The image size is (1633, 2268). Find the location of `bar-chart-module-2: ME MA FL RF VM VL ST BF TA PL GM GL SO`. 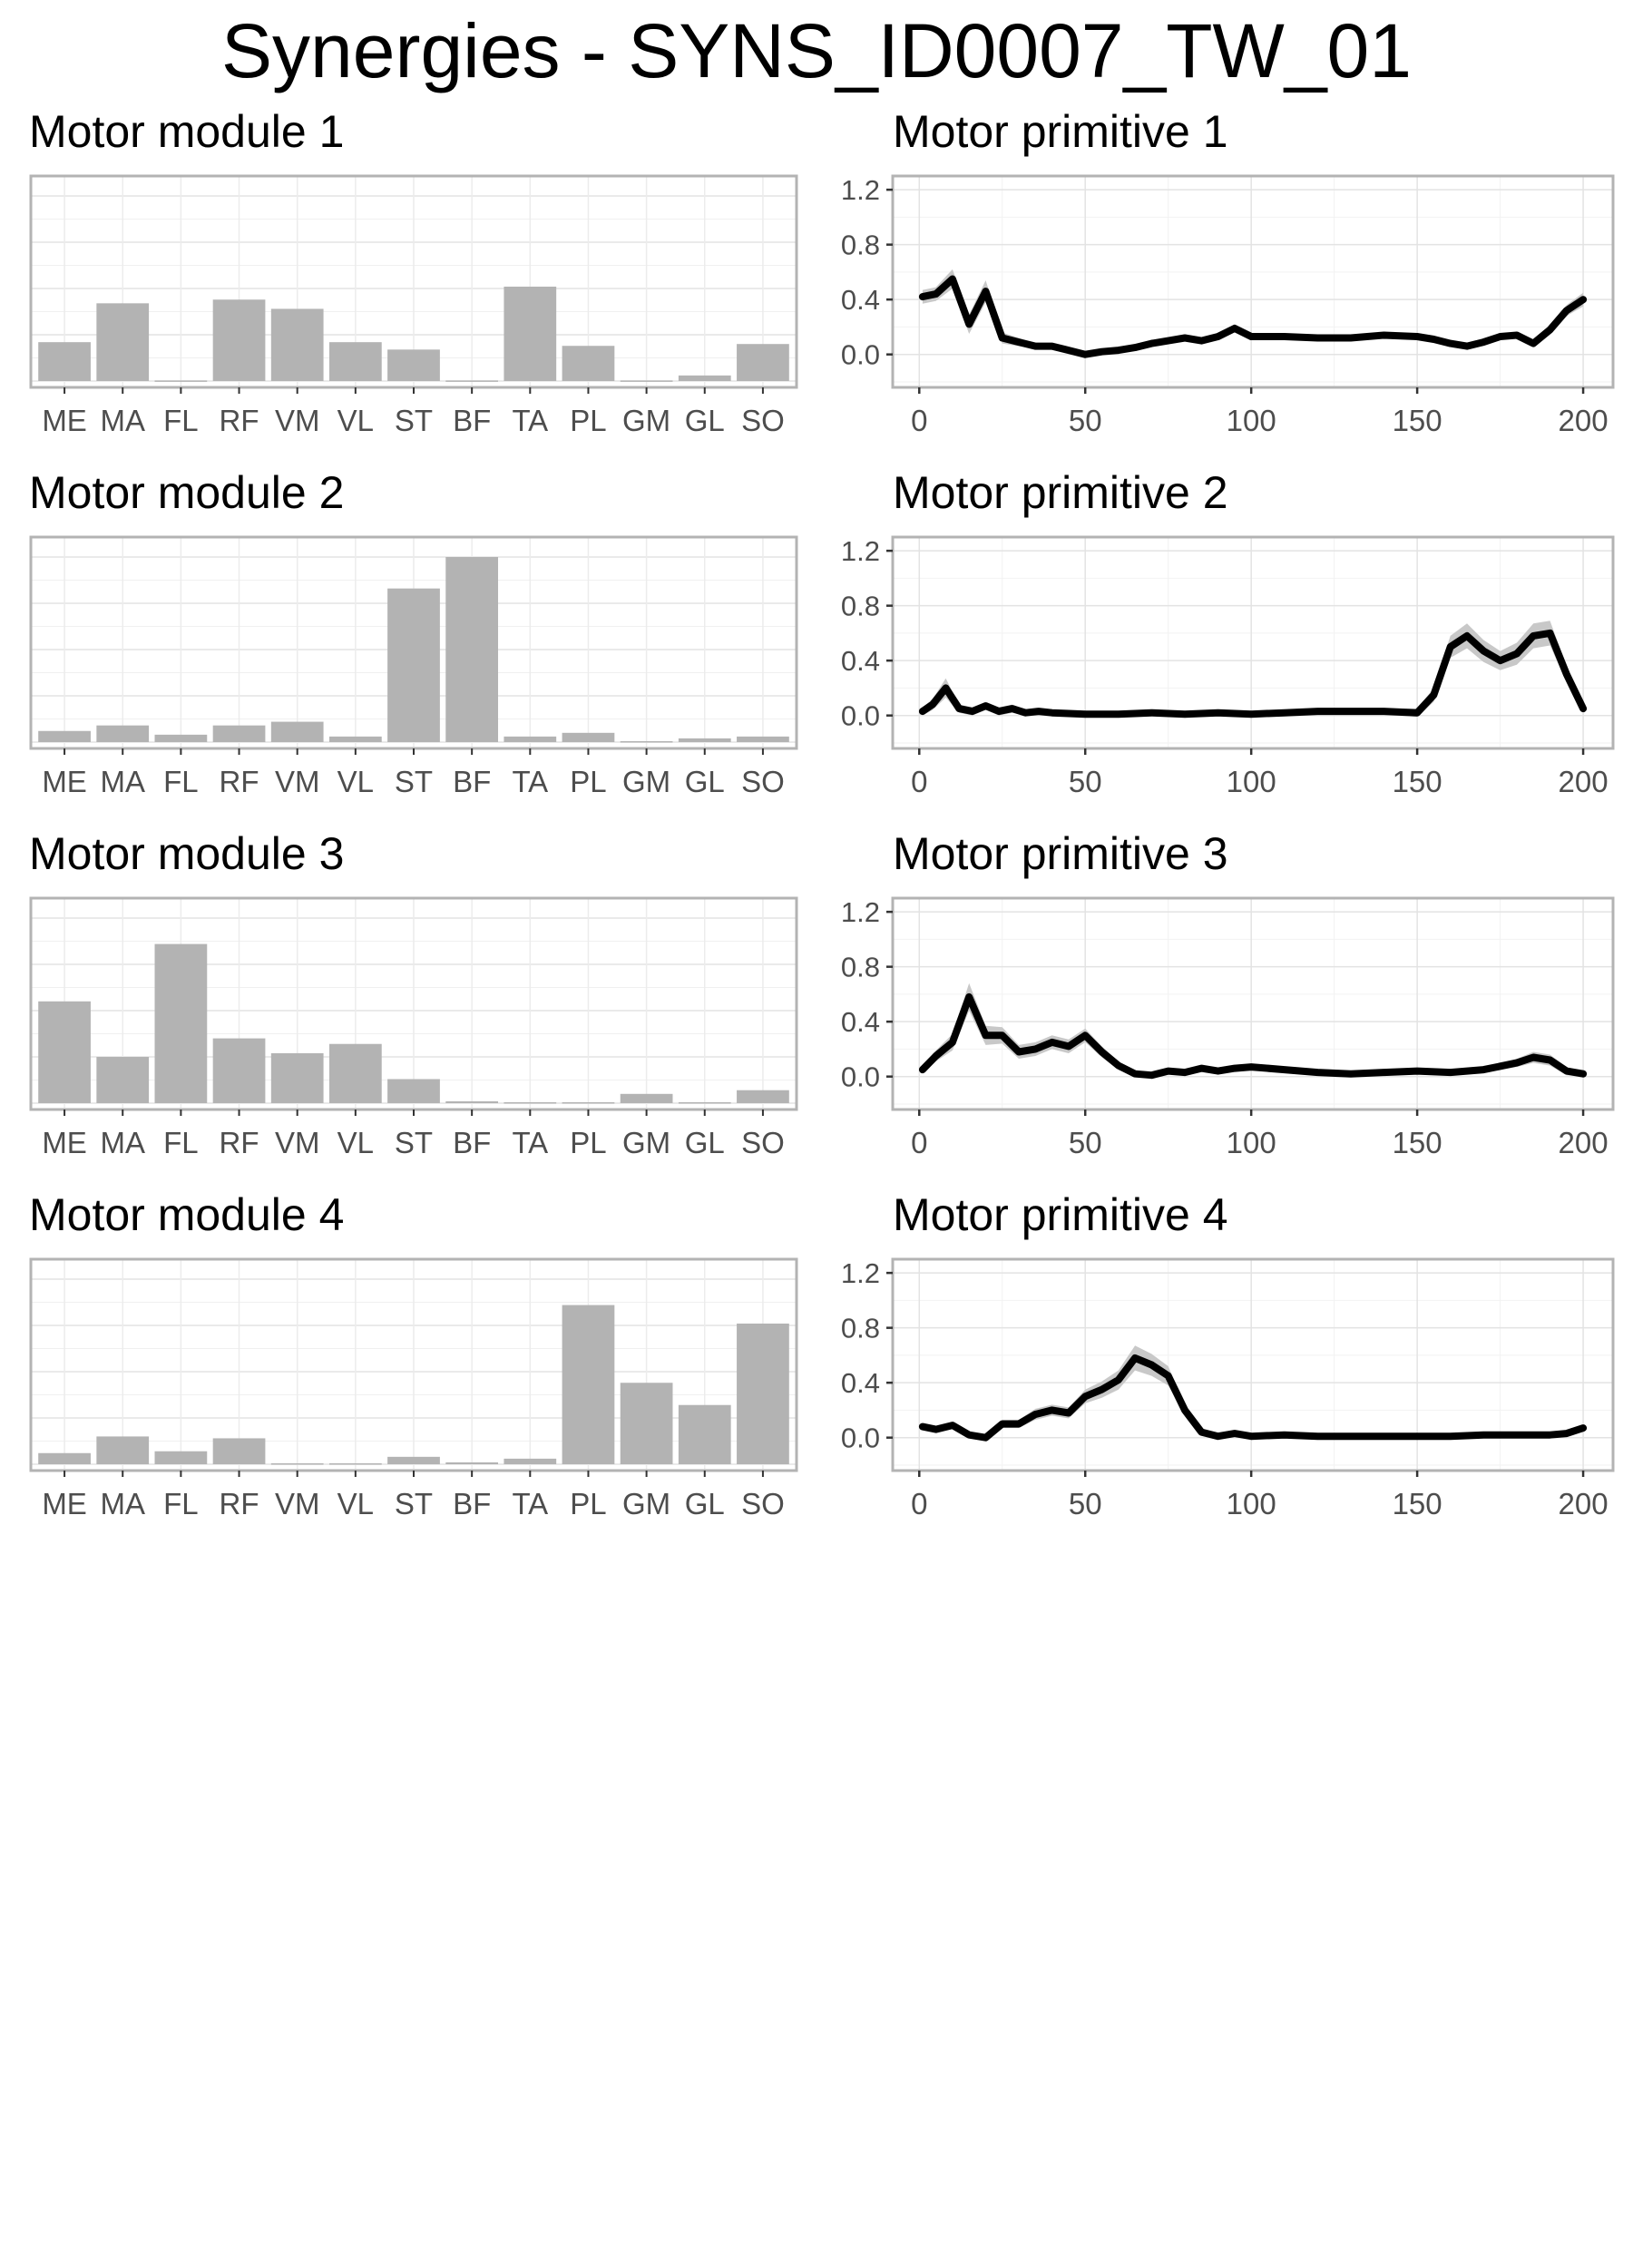

bar-chart-module-2: ME MA FL RF VM VL ST BF TA PL GM GL SO is located at coordinates (413, 667).